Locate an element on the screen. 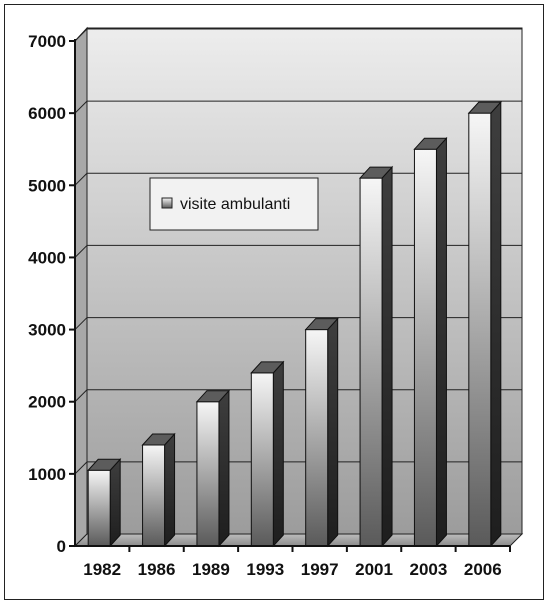 This screenshot has width=550, height=606. bar-top-2001 is located at coordinates (376, 172).